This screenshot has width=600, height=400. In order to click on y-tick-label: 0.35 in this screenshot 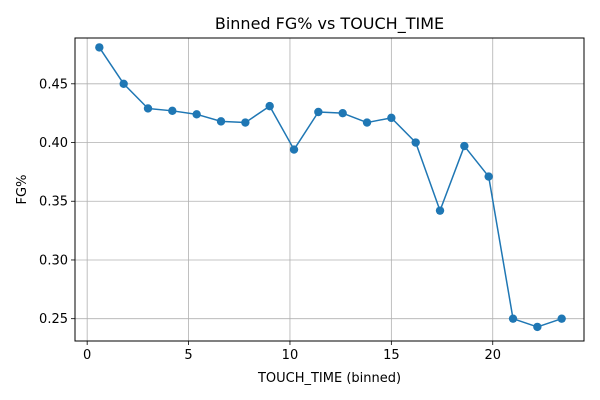, I will do `click(53, 202)`.